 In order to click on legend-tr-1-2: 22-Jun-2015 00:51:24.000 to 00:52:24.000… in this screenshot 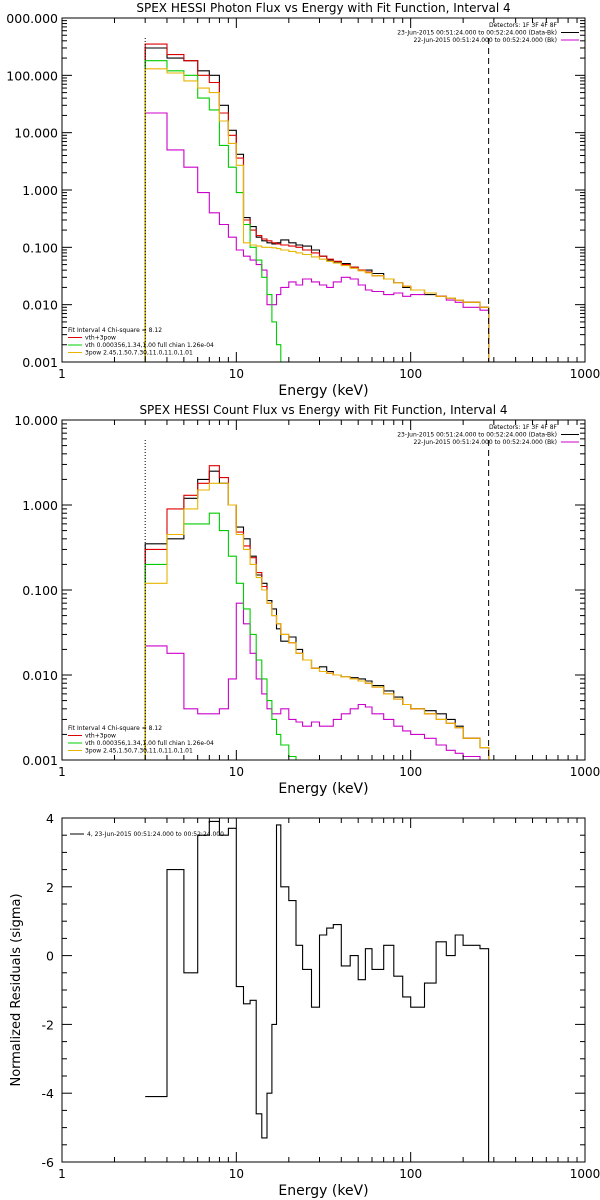, I will do `click(485, 442)`.